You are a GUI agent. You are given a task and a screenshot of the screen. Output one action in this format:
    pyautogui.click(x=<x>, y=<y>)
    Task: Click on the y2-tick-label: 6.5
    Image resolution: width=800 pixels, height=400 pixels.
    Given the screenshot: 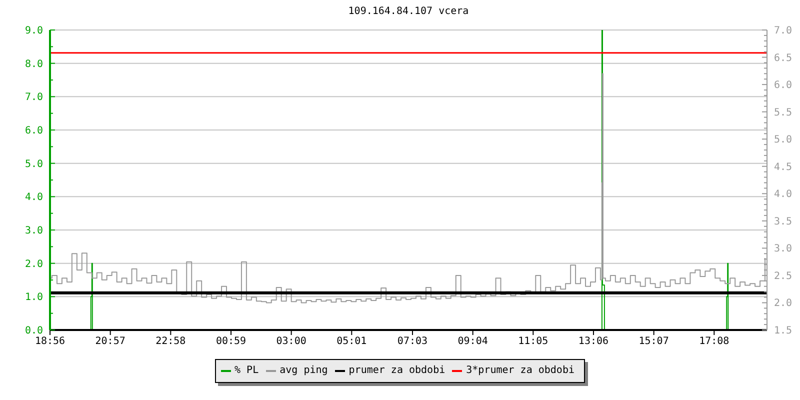 What is the action you would take?
    pyautogui.click(x=783, y=58)
    